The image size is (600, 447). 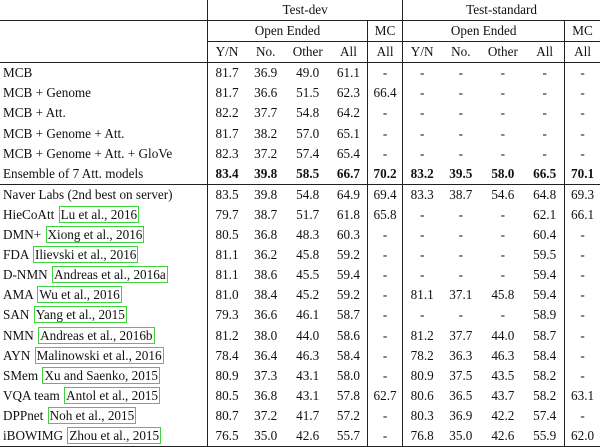 What do you see at coordinates (99, 214) in the screenshot?
I see `citation-link: Lu et al., 2016` at bounding box center [99, 214].